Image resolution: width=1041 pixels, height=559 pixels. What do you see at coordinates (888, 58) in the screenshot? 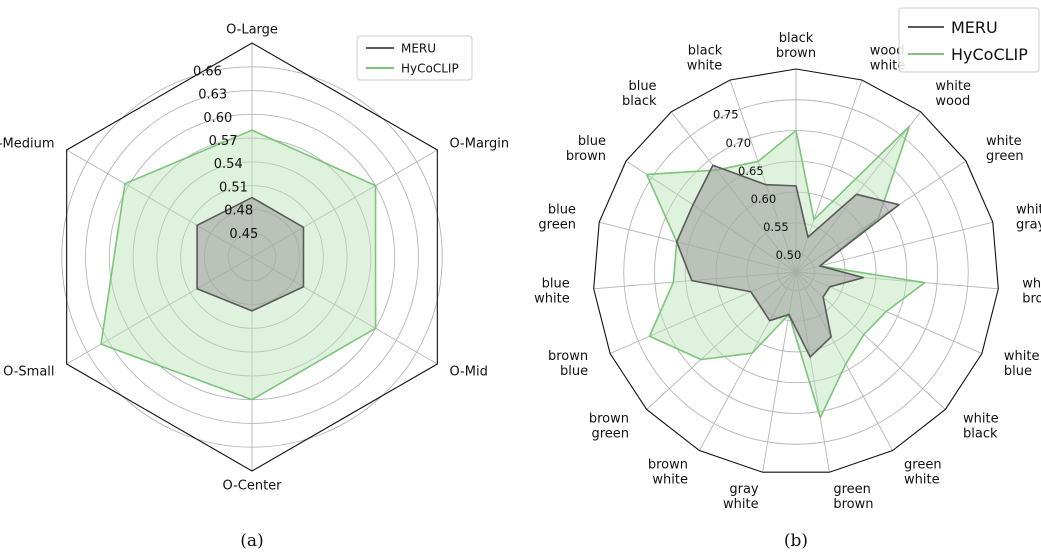
I see `axis-category-label: wood white` at bounding box center [888, 58].